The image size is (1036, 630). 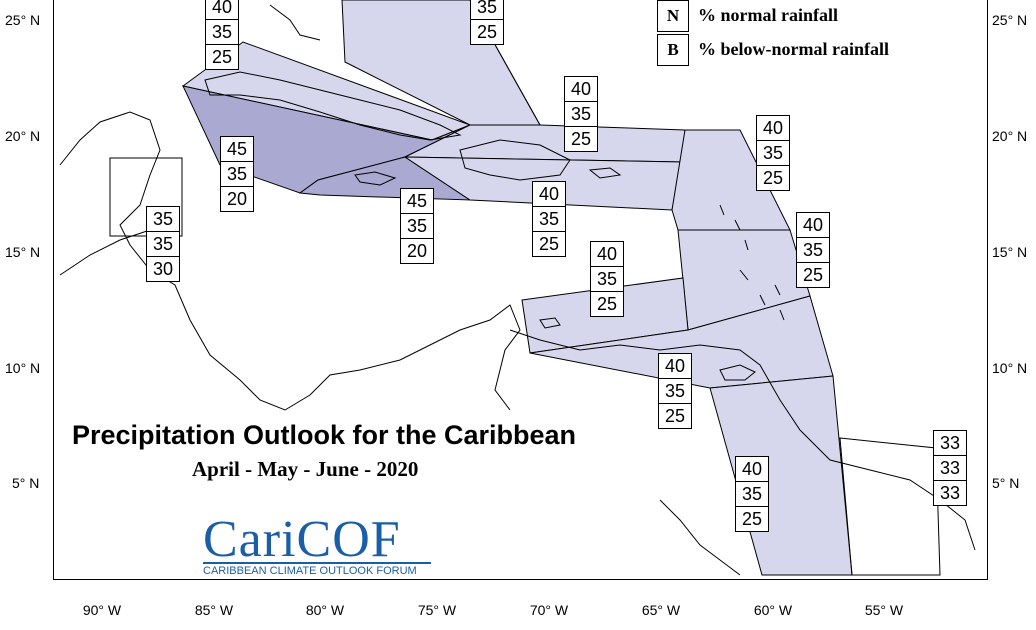 I want to click on lat-label-left: 5° N, so click(x=26, y=483).